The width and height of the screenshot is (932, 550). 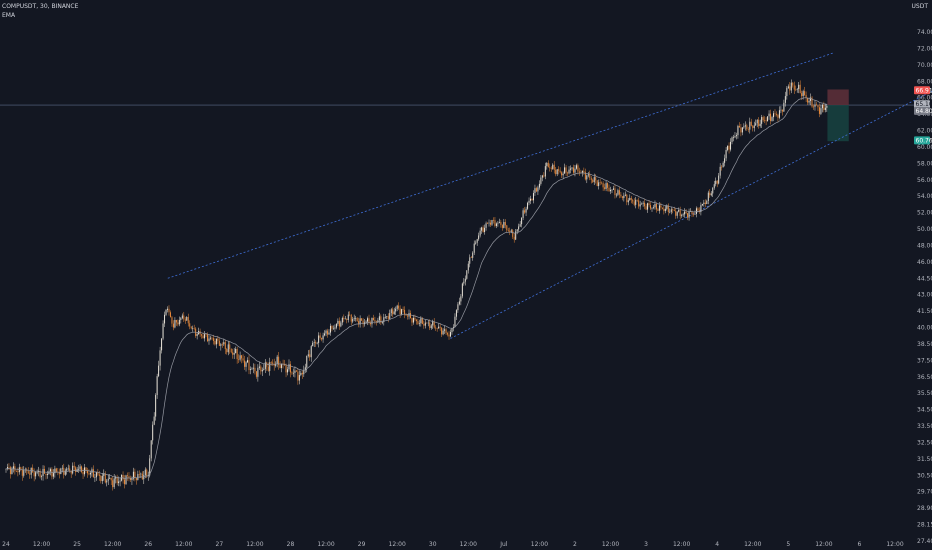 I want to click on price-tag-label: 66.91, so click(x=924, y=90).